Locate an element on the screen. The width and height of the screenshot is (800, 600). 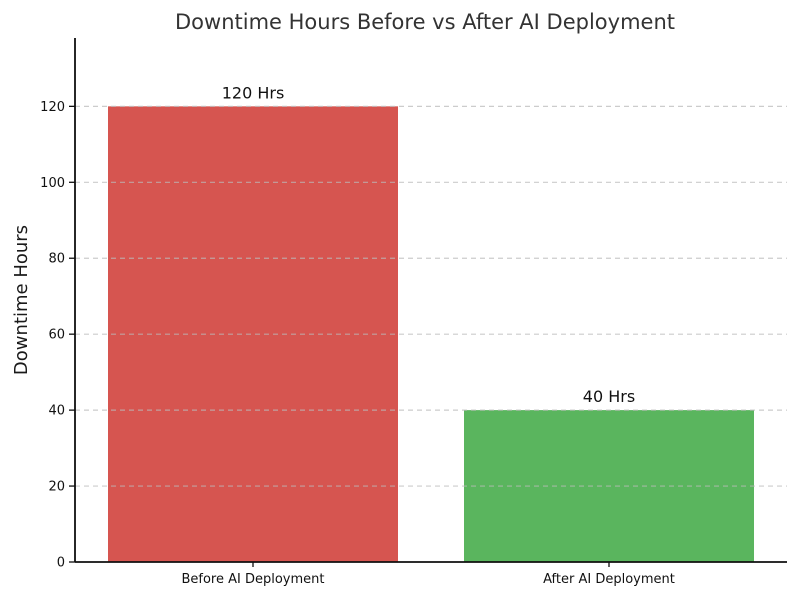
y-tick-label-40: 40 is located at coordinates (56, 411).